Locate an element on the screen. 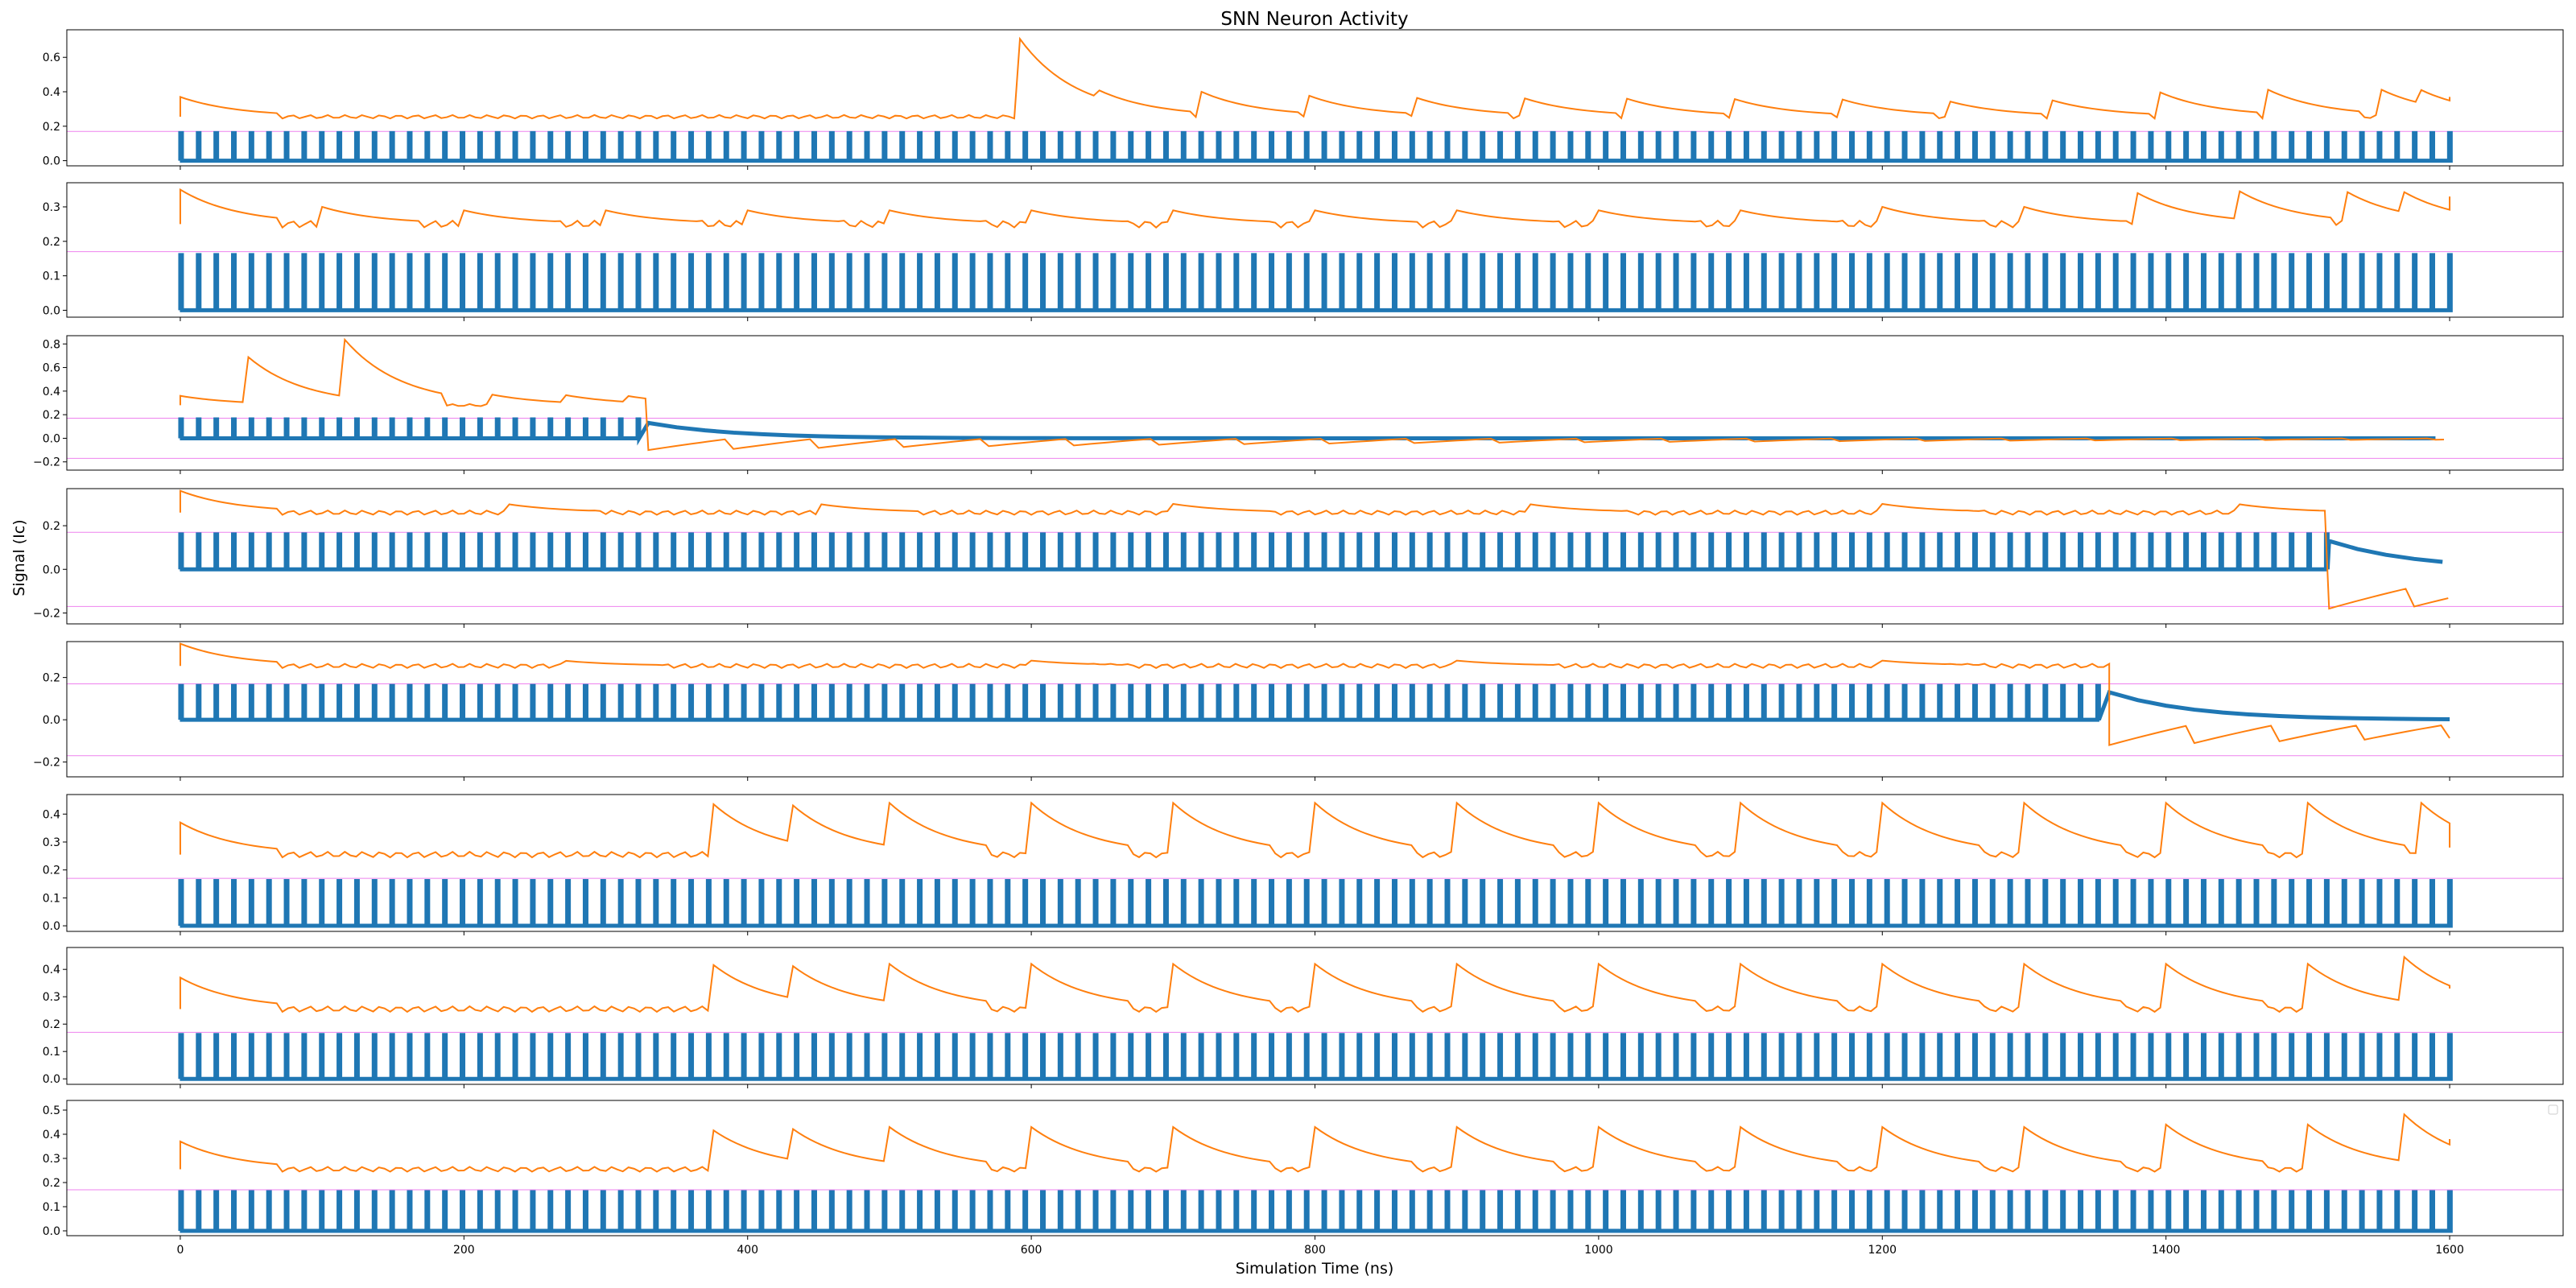 The image size is (2576, 1288). chart-title: SNN Neuron Activity is located at coordinates (1314, 19).